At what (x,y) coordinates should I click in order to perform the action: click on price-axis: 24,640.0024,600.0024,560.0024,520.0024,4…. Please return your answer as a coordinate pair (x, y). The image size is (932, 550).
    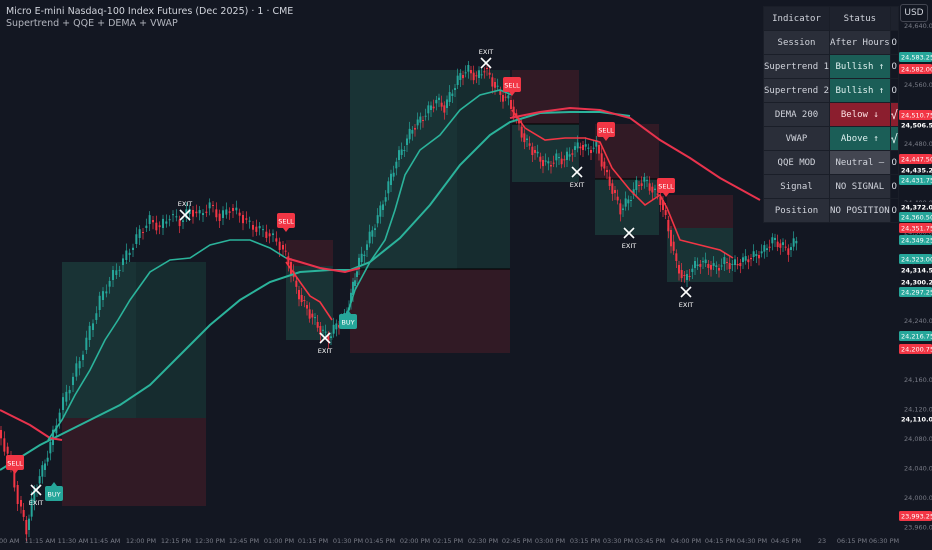
    Looking at the image, I should click on (915, 277).